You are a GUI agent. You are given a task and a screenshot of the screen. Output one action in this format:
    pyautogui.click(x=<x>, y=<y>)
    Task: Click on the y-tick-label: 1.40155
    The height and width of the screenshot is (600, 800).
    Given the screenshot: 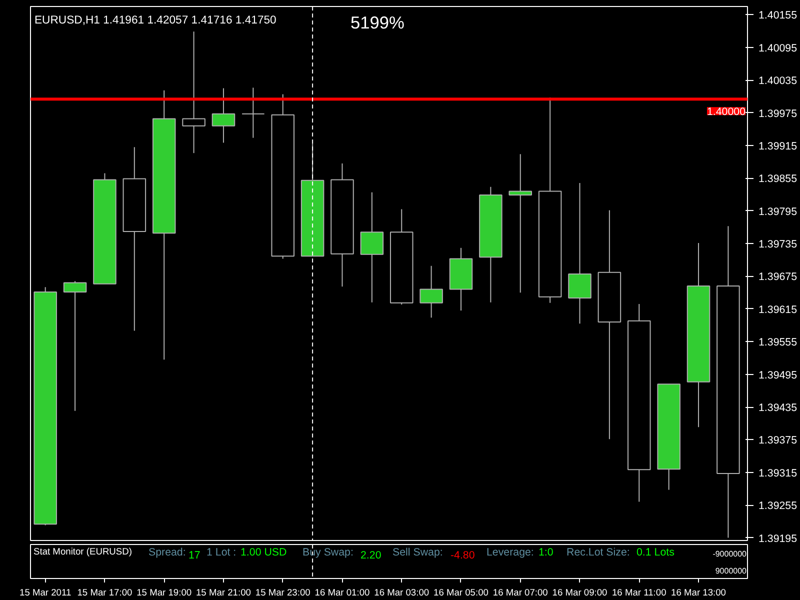 What is the action you would take?
    pyautogui.click(x=778, y=16)
    